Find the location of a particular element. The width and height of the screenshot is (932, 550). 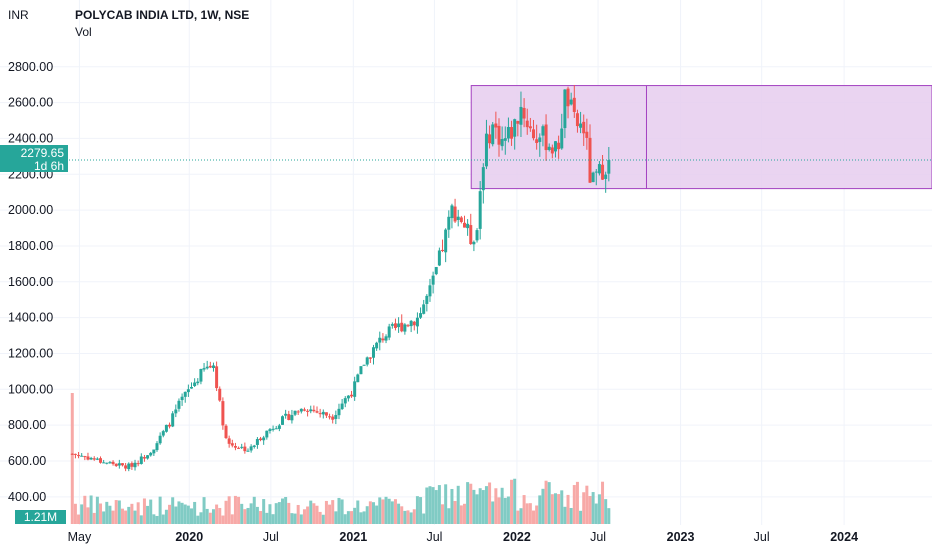

bar-countdown: 1d 6h is located at coordinates (48, 166).